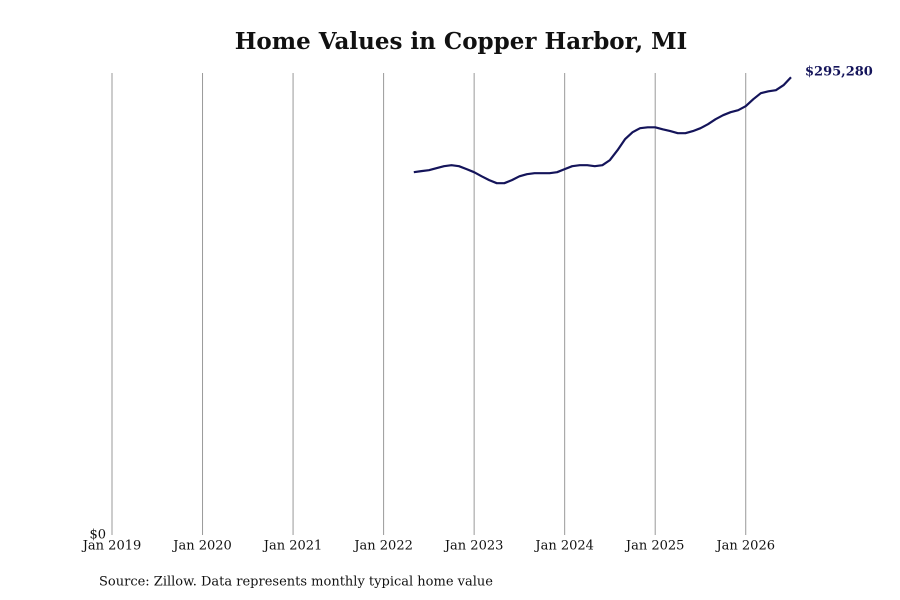 This screenshot has width=900, height=600. Describe the element at coordinates (201, 546) in the screenshot. I see `x-tick-label: Jan 2020` at that location.